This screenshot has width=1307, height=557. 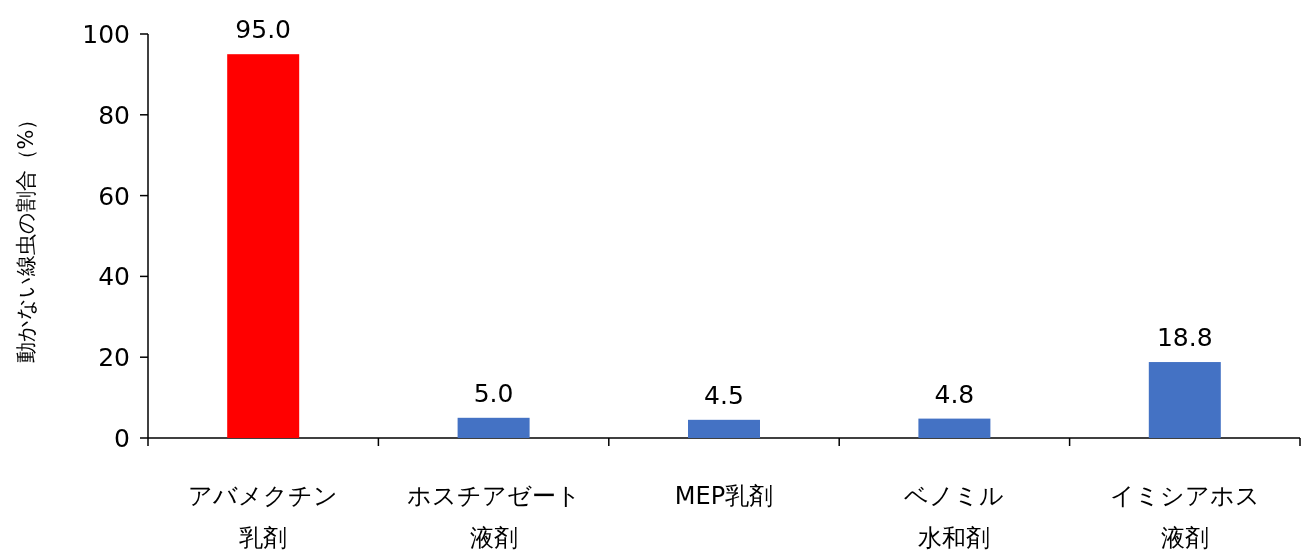 What do you see at coordinates (26, 236) in the screenshot?
I see `y-axis-title: 動かない線虫の割合（%）` at bounding box center [26, 236].